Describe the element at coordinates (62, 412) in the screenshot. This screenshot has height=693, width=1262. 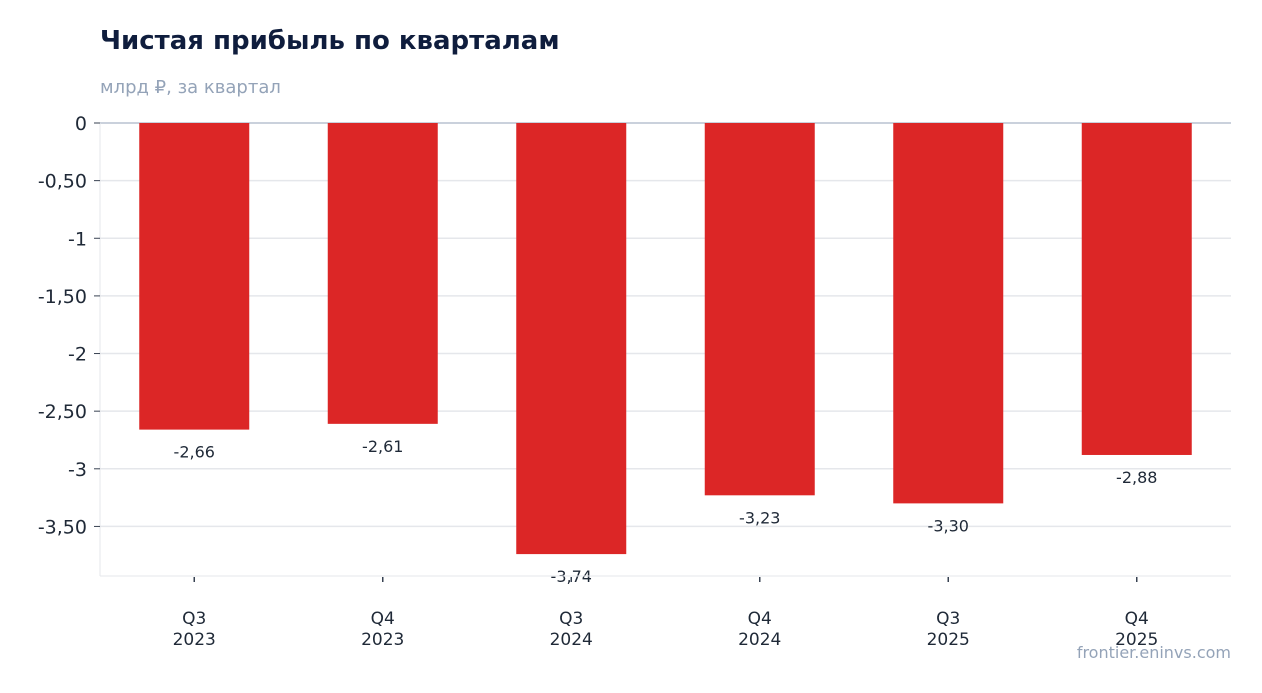
I see `y-tick-label: -2,50` at that location.